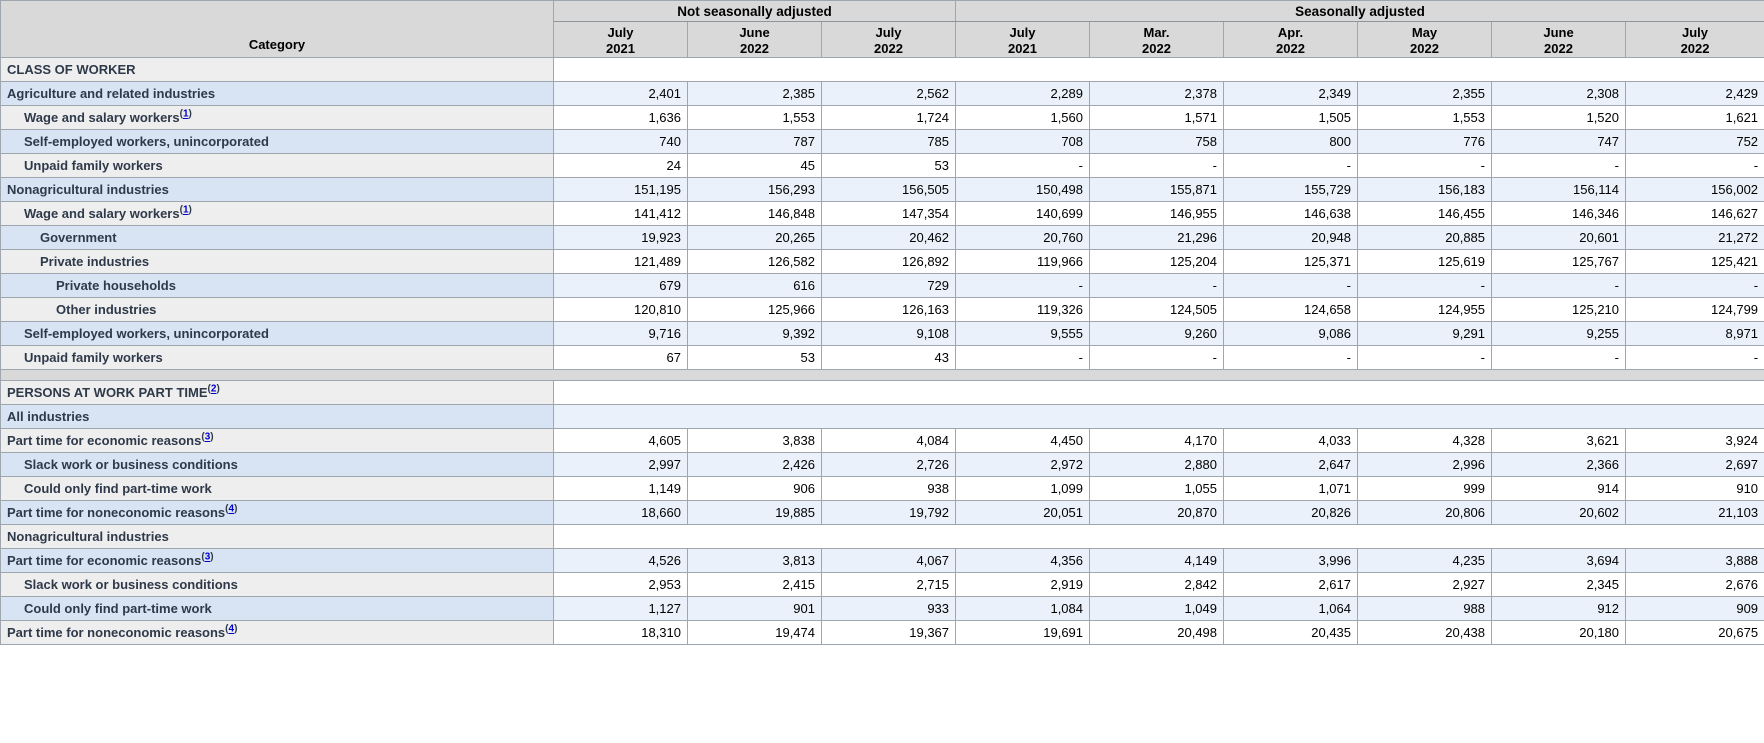  Describe the element at coordinates (754, 93) in the screenshot. I see `value-cell: 2,385` at that location.